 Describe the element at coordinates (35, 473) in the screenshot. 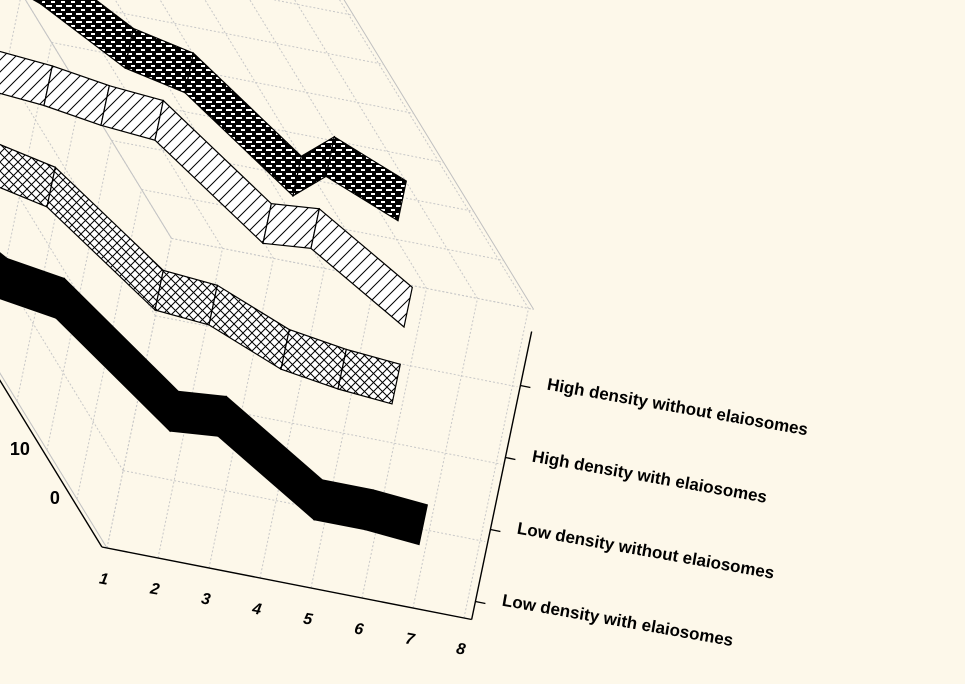

I see `y-axis-ticks: 0102030405060` at that location.